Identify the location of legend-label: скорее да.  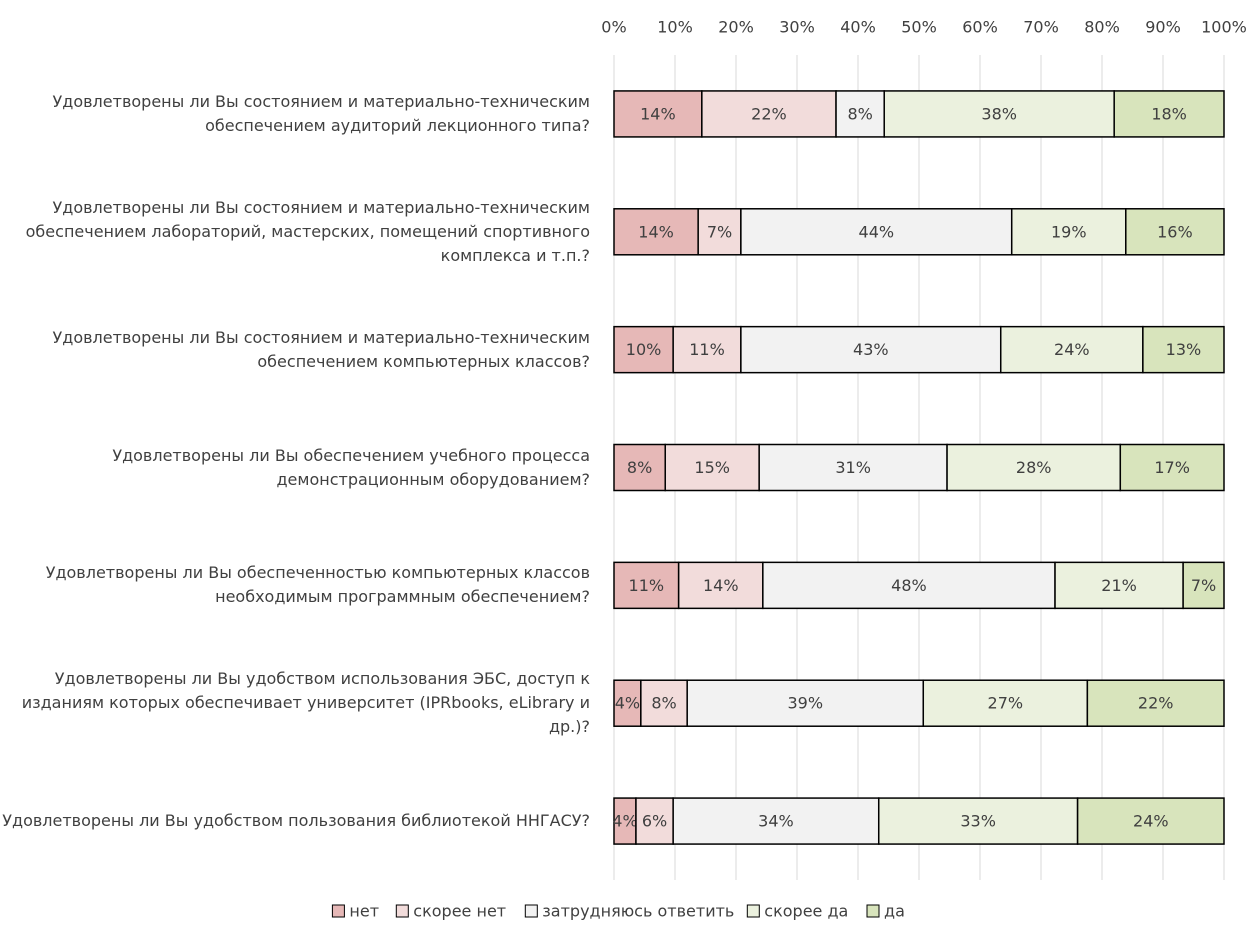
(806, 911).